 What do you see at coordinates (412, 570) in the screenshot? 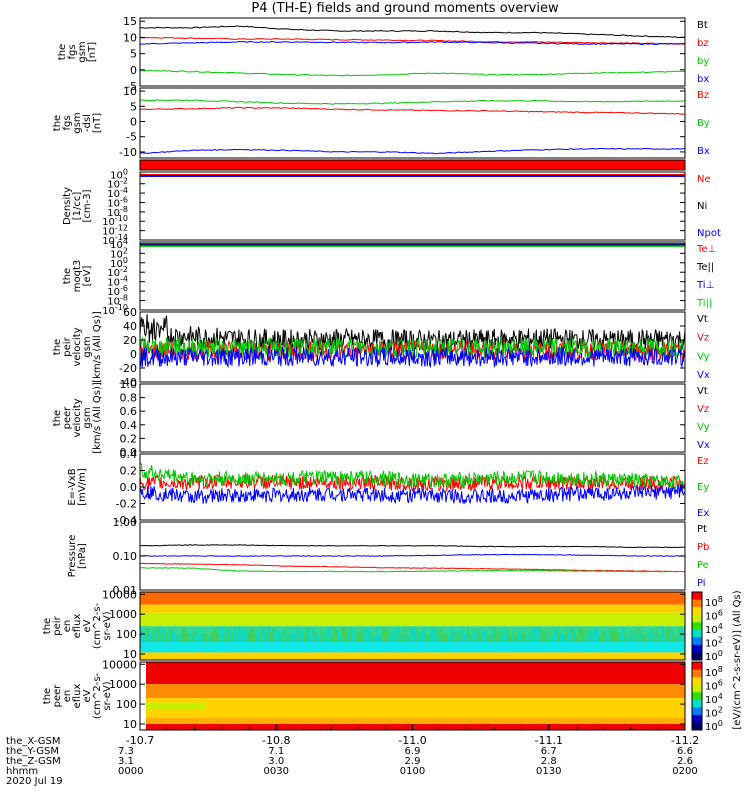
I see `series-pe` at bounding box center [412, 570].